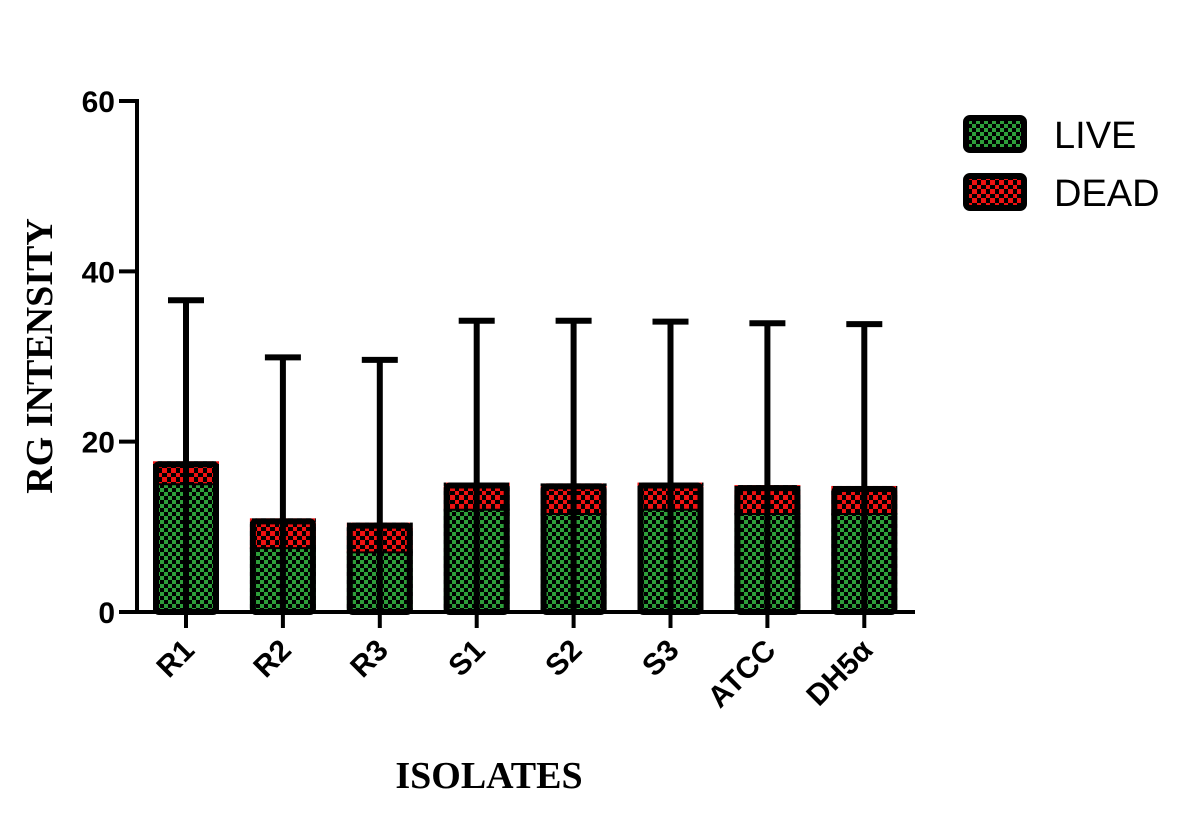 This screenshot has height=829, width=1196. I want to click on x-axis-title: ISOLATES, so click(488, 776).